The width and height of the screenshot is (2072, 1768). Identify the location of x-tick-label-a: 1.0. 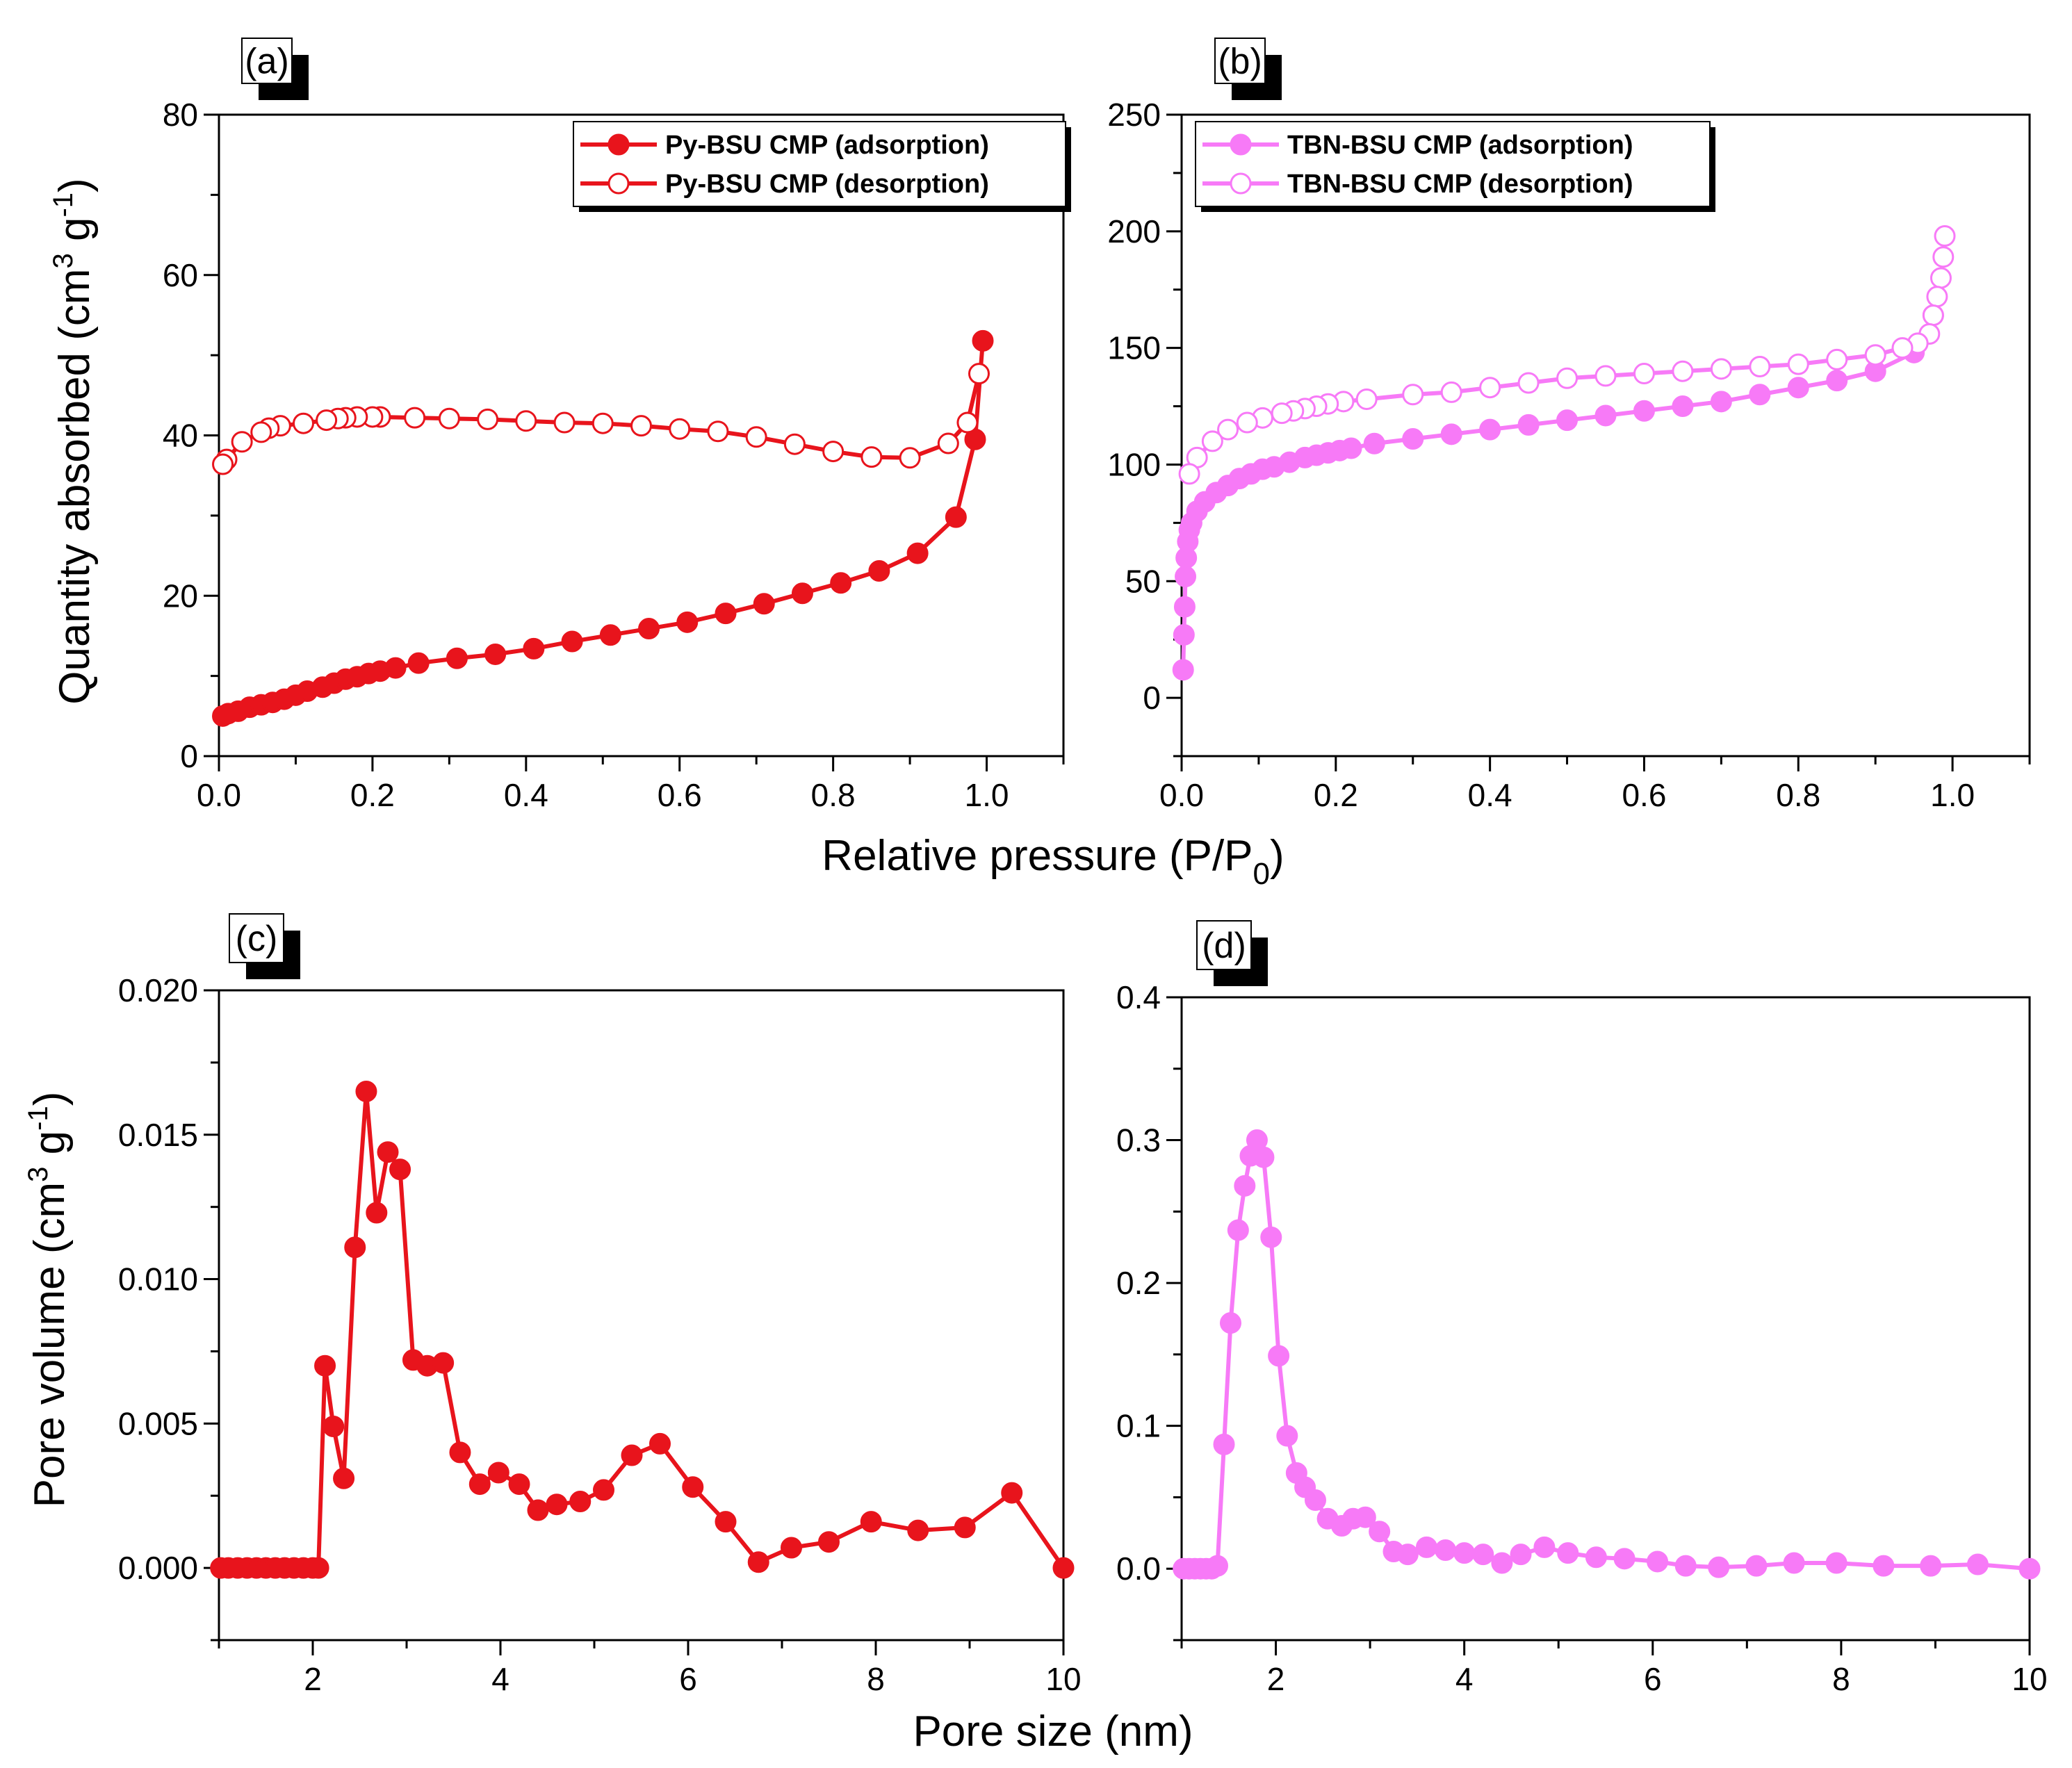
(987, 795).